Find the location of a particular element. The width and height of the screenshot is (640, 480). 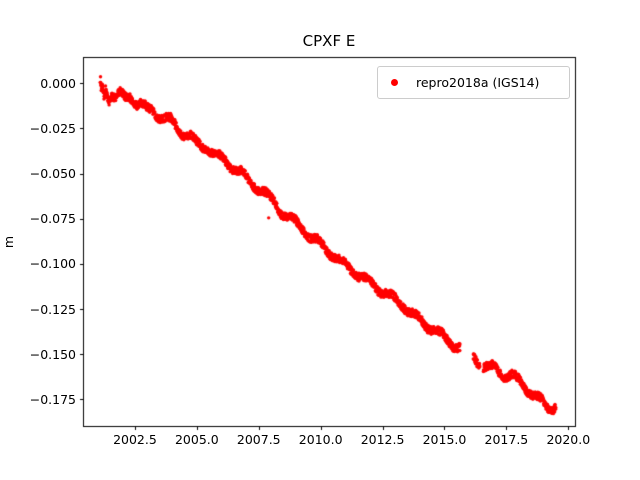

y-axis-label: m is located at coordinates (8, 242).